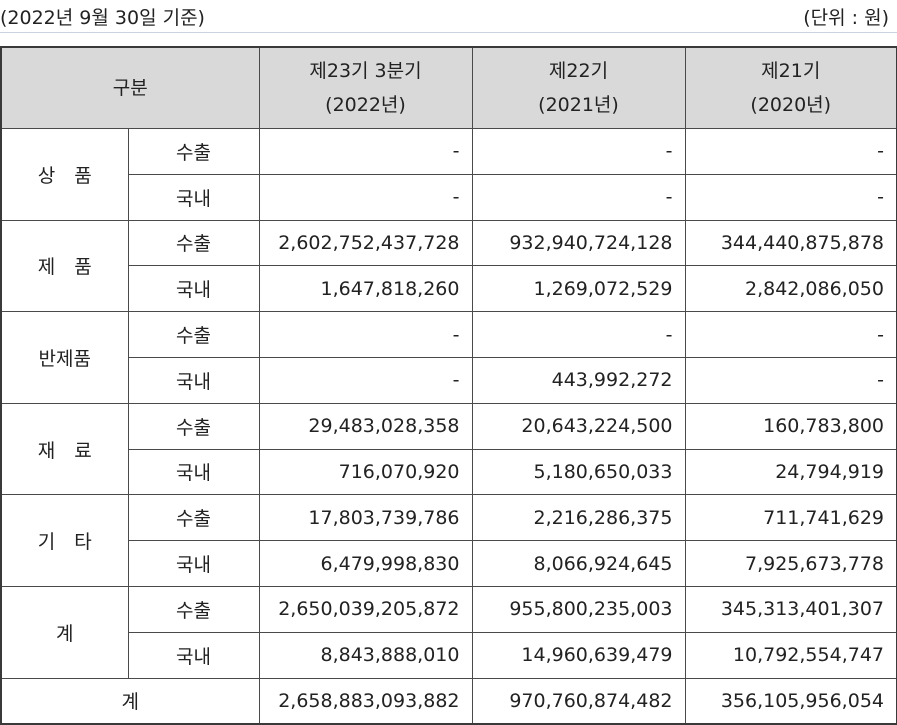 The image size is (897, 725). Describe the element at coordinates (790, 289) in the screenshot. I see `value-cell: 2,842,086,050` at that location.